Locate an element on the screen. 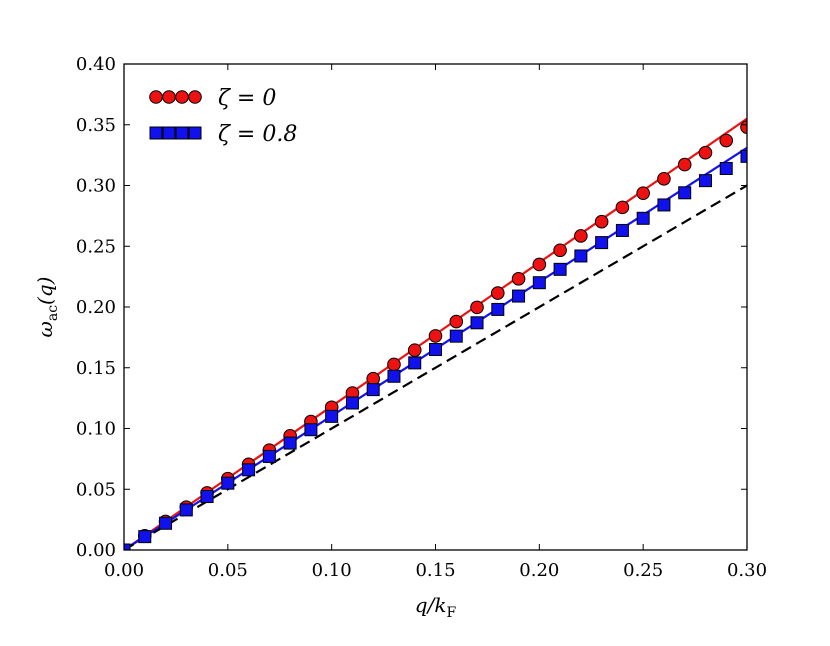  x-tick-label: 0.30 is located at coordinates (747, 570).